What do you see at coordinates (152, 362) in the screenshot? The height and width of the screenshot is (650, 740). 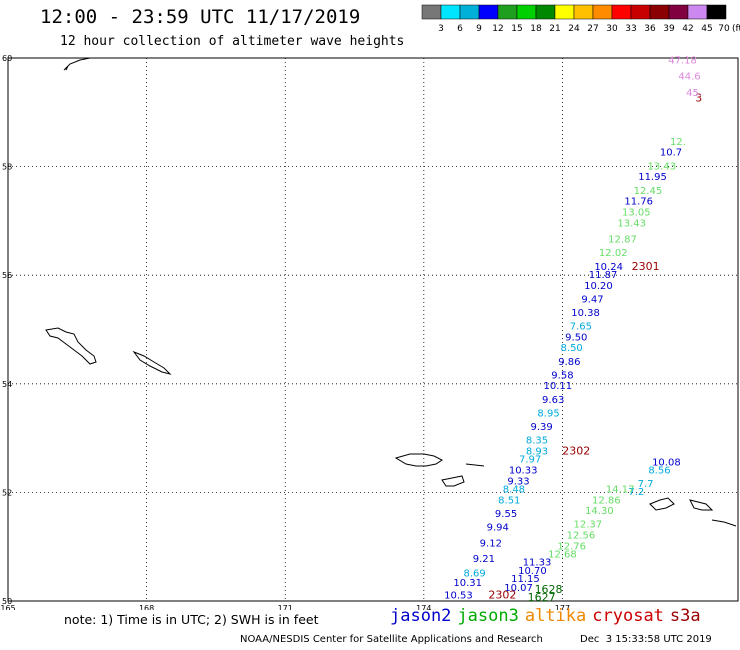 I see `island-commander` at bounding box center [152, 362].